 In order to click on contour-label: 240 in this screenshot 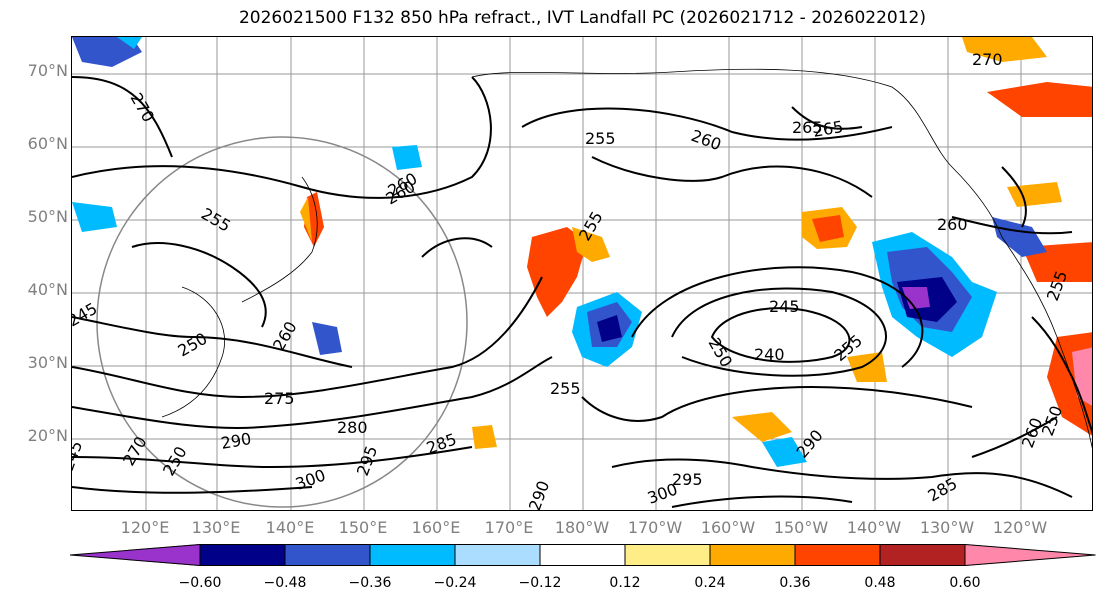, I will do `click(769, 354)`.